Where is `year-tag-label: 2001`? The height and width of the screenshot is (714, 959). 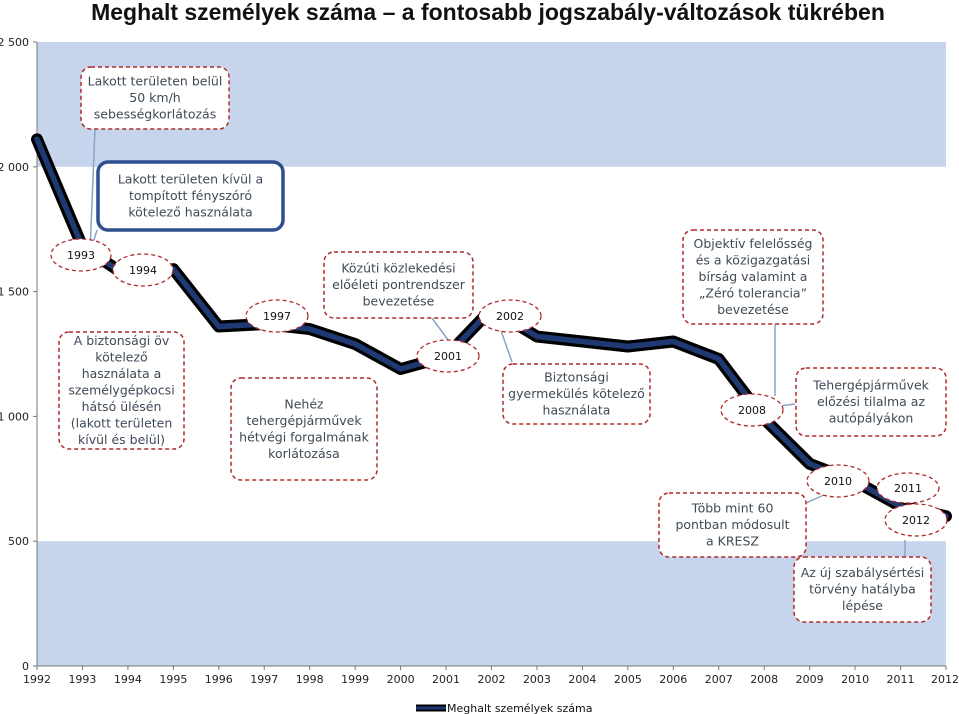
year-tag-label: 2001 is located at coordinates (448, 356).